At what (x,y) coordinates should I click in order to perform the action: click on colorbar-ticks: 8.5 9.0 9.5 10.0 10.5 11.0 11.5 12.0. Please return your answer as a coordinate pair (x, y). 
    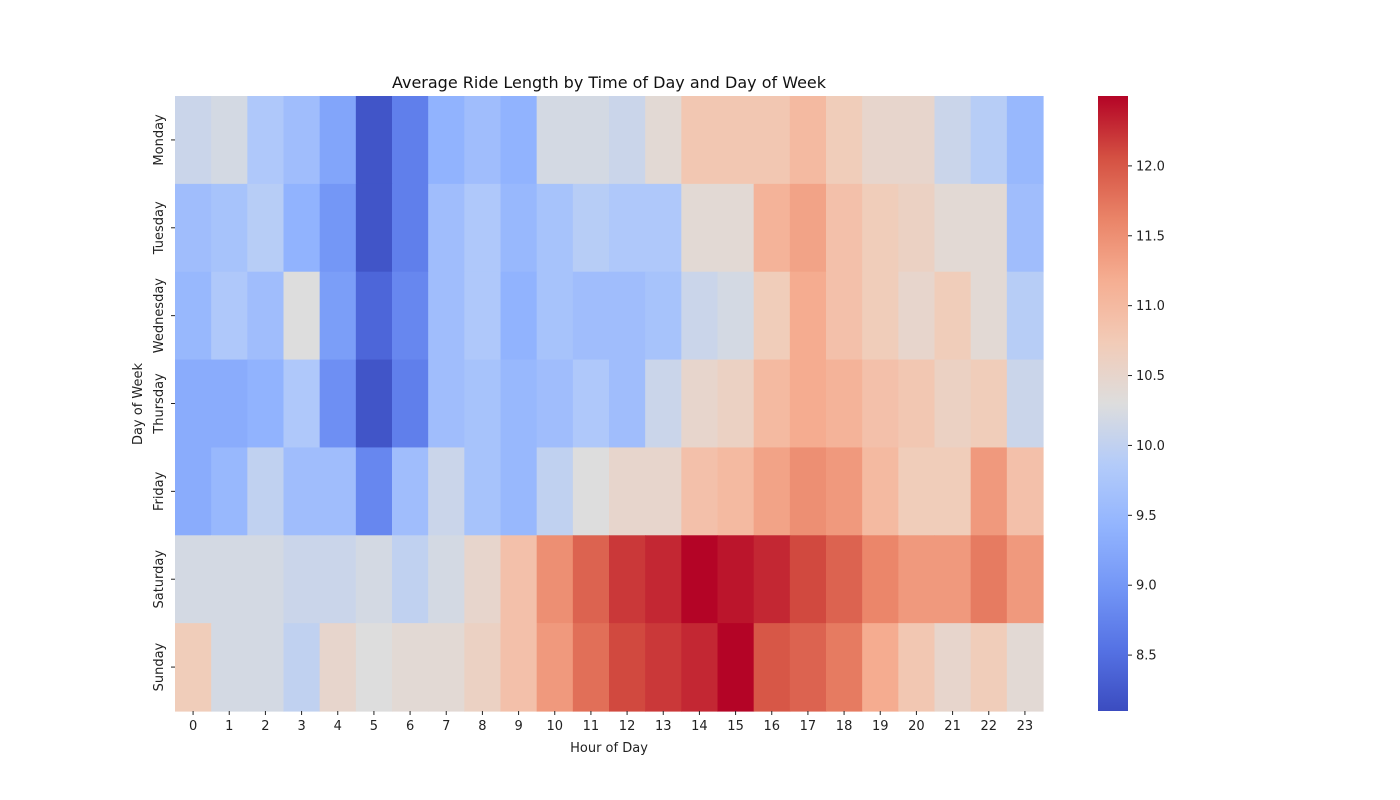
    Looking at the image, I should click on (1146, 411).